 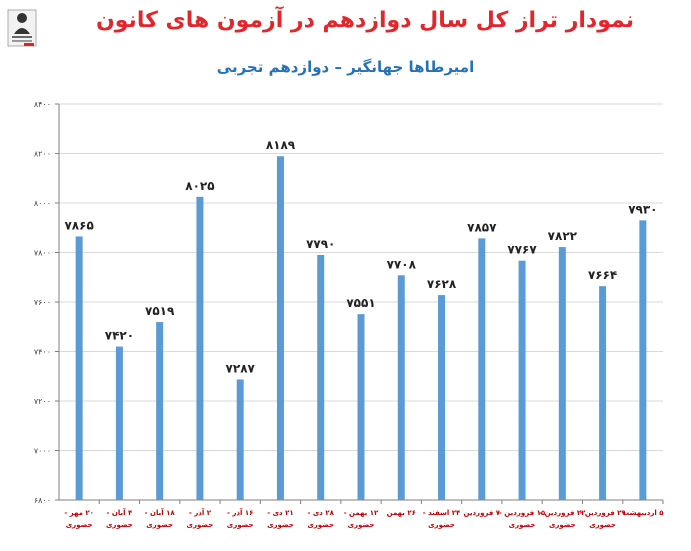 I want to click on value-label: ۷۲۸۷, so click(x=241, y=368).